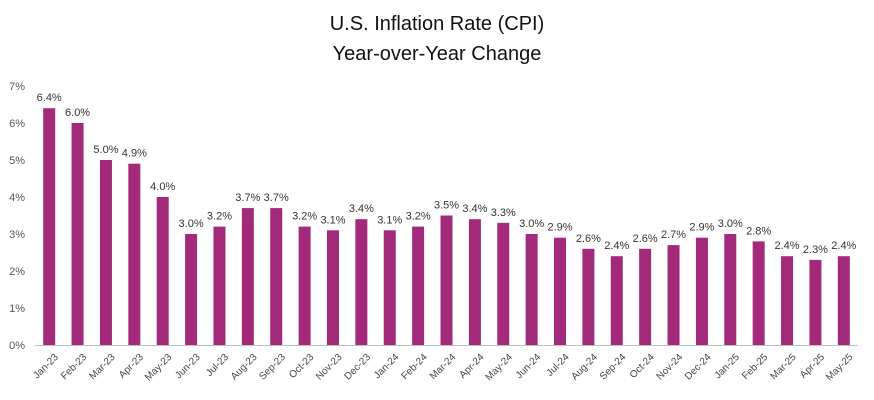 The image size is (874, 400). Describe the element at coordinates (673, 235) in the screenshot. I see `data-label: 2.7%` at that location.